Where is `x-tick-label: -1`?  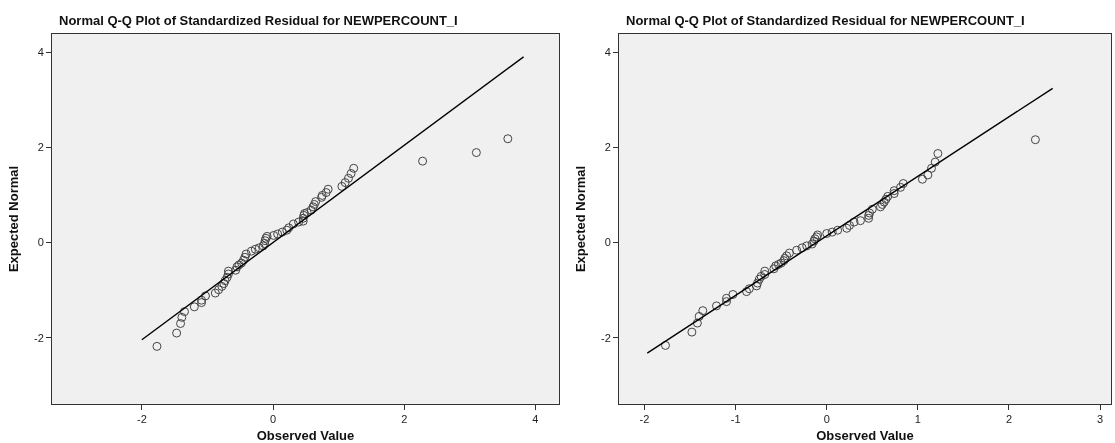
x-tick-label: -1 is located at coordinates (735, 419).